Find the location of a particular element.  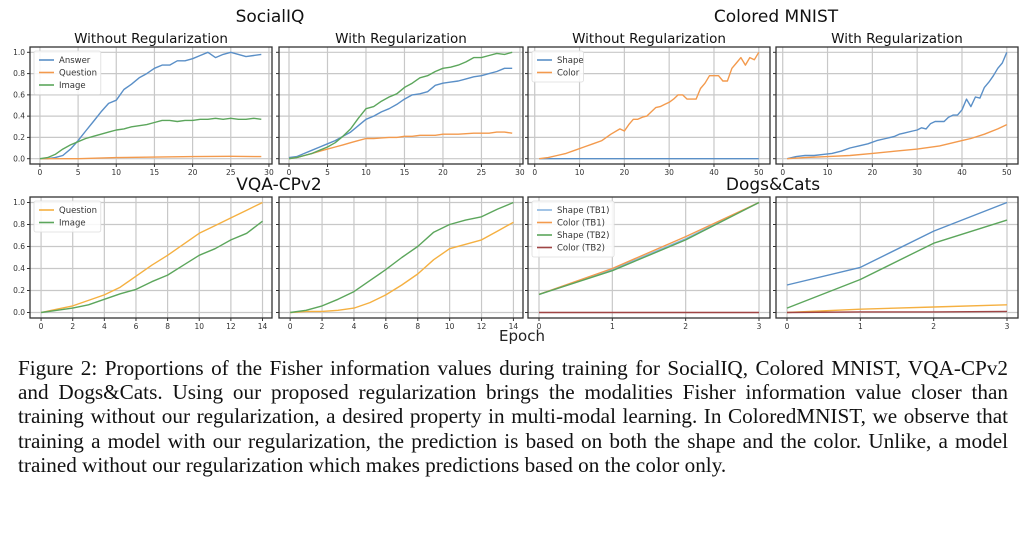

x-tick-label: 50 is located at coordinates (1007, 172).